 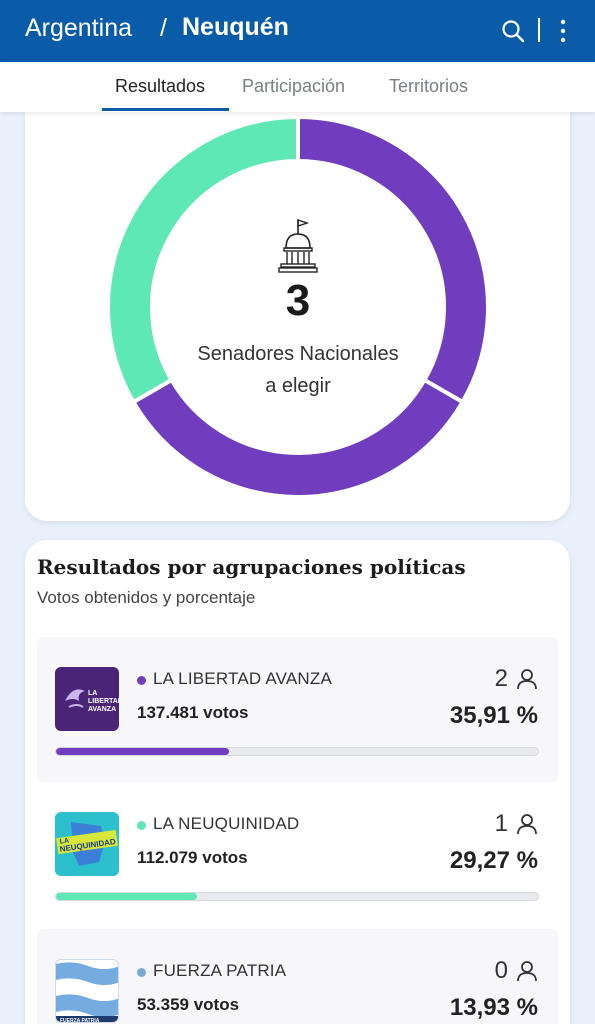 I want to click on tab-participacion: Participación, so click(x=294, y=86).